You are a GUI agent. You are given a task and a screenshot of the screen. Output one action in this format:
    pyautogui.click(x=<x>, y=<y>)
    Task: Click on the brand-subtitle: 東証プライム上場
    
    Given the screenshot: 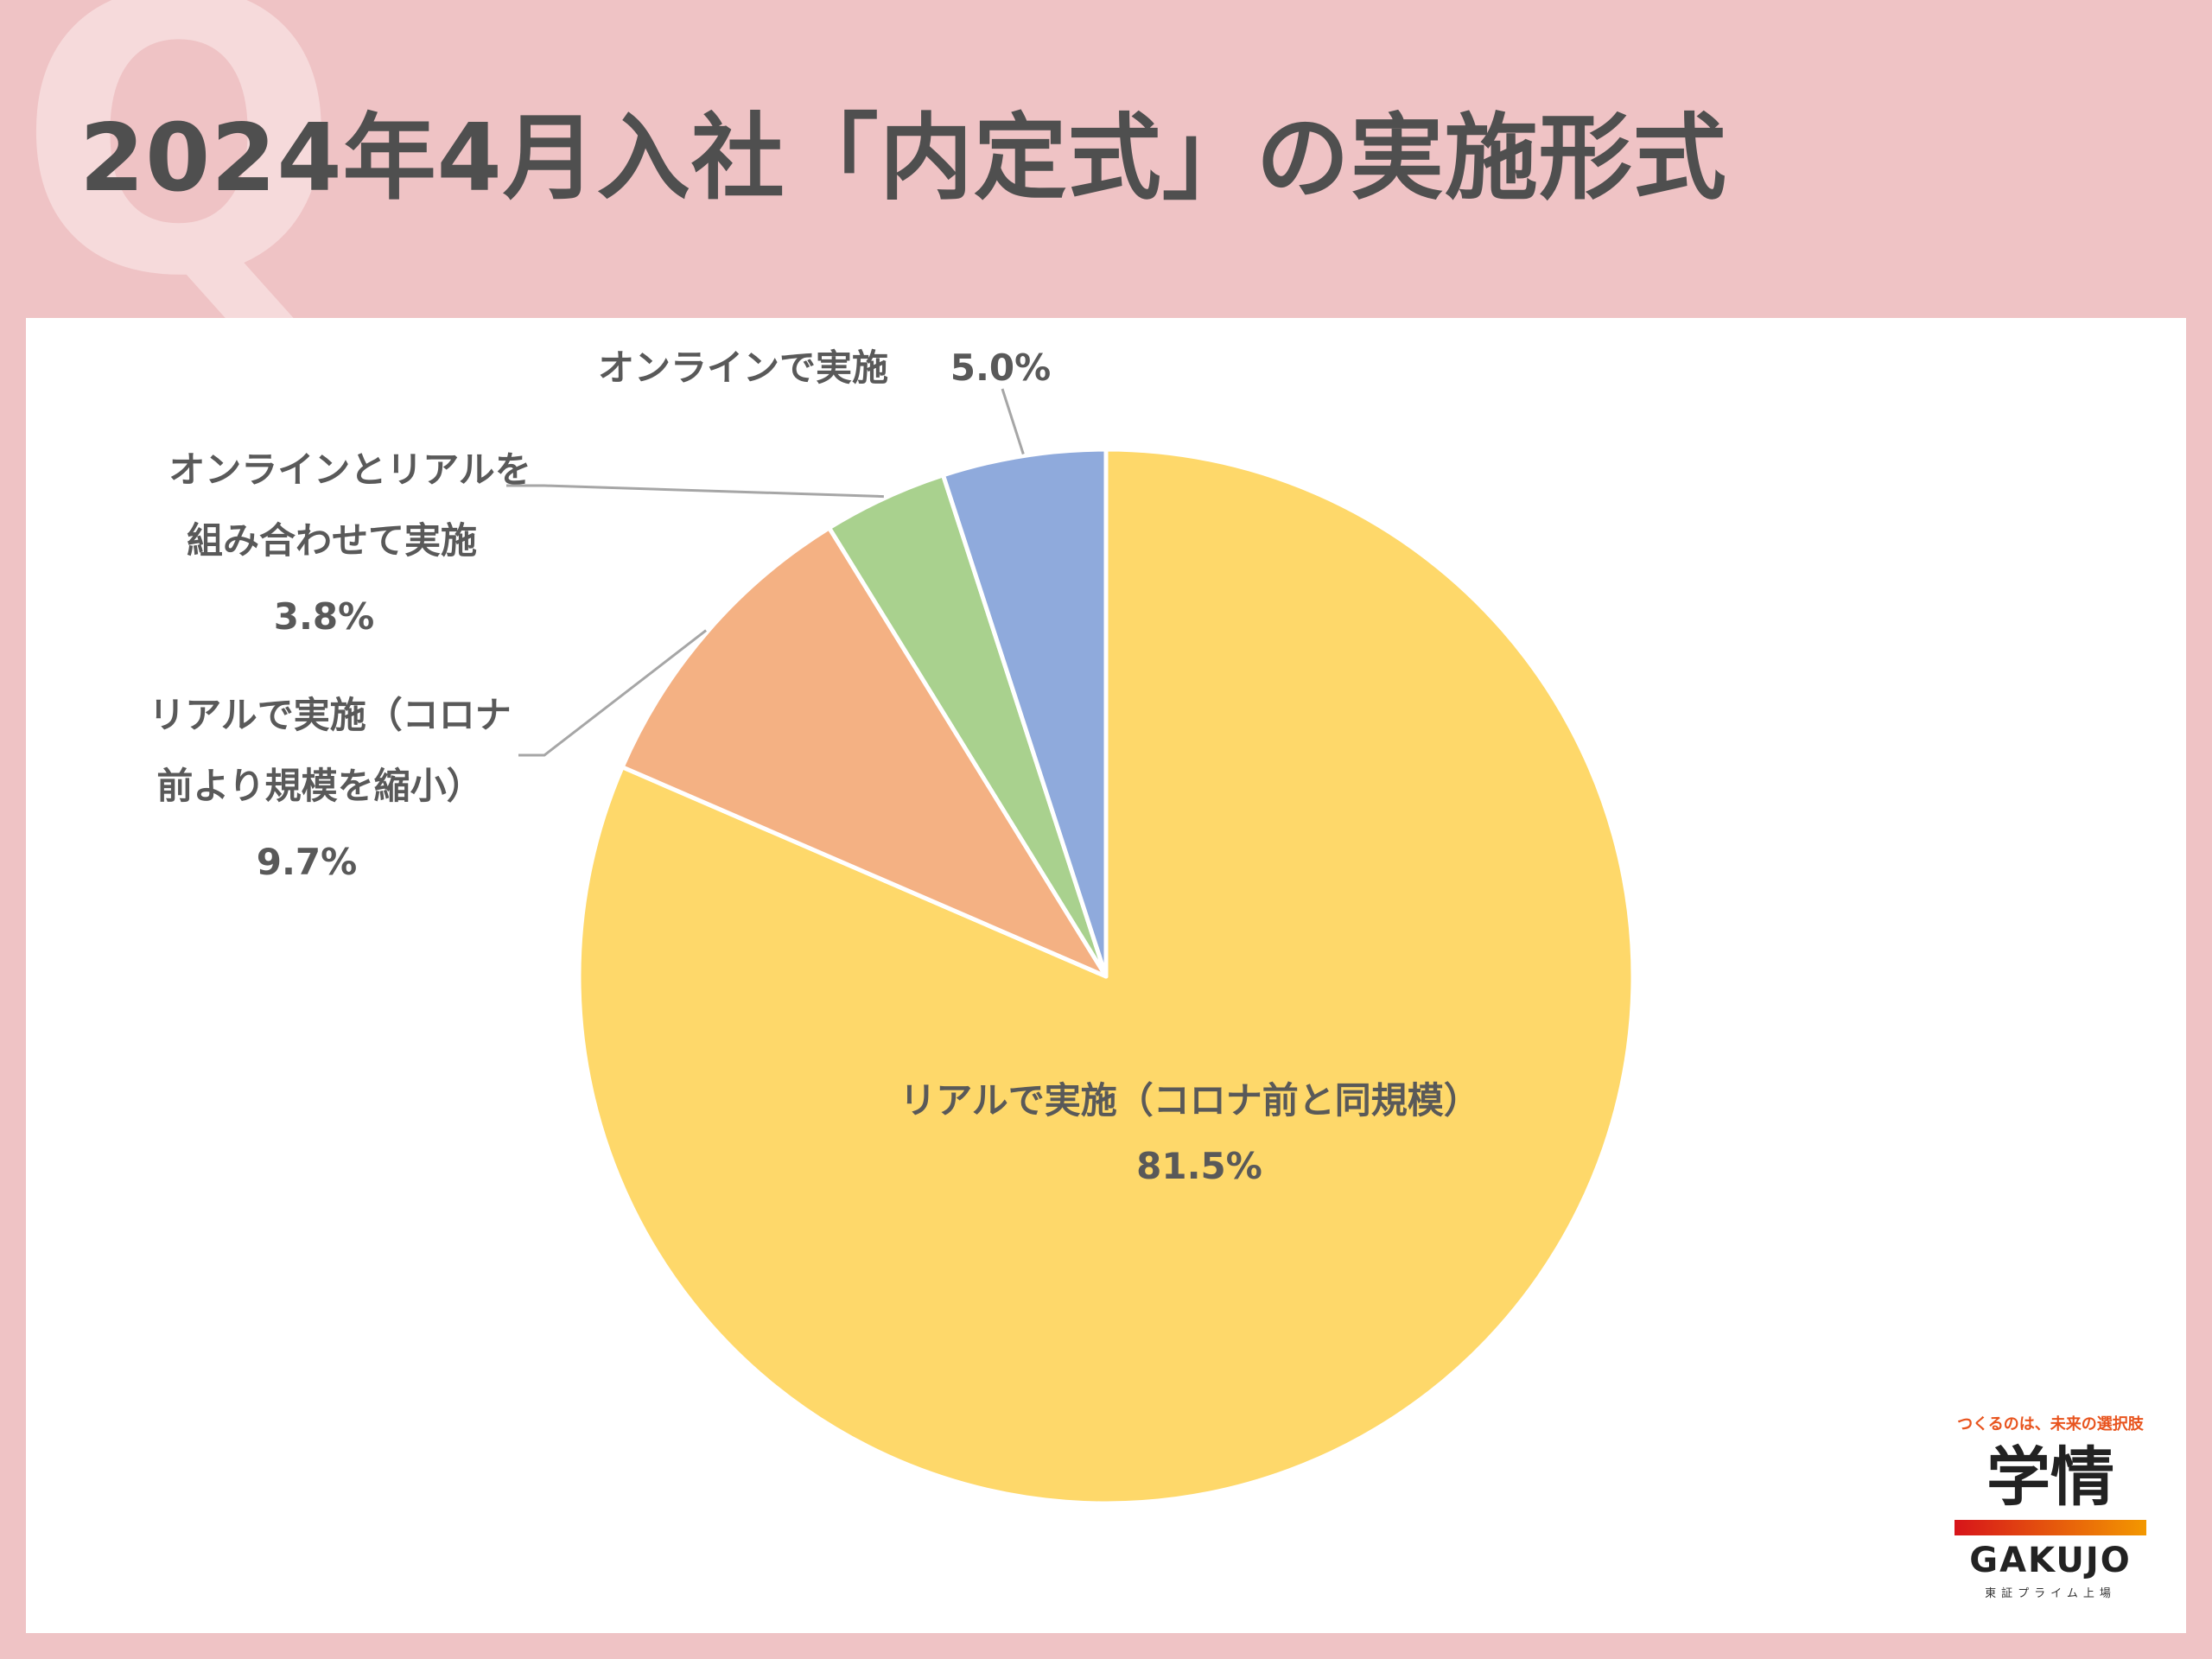 What is the action you would take?
    pyautogui.click(x=2050, y=1594)
    